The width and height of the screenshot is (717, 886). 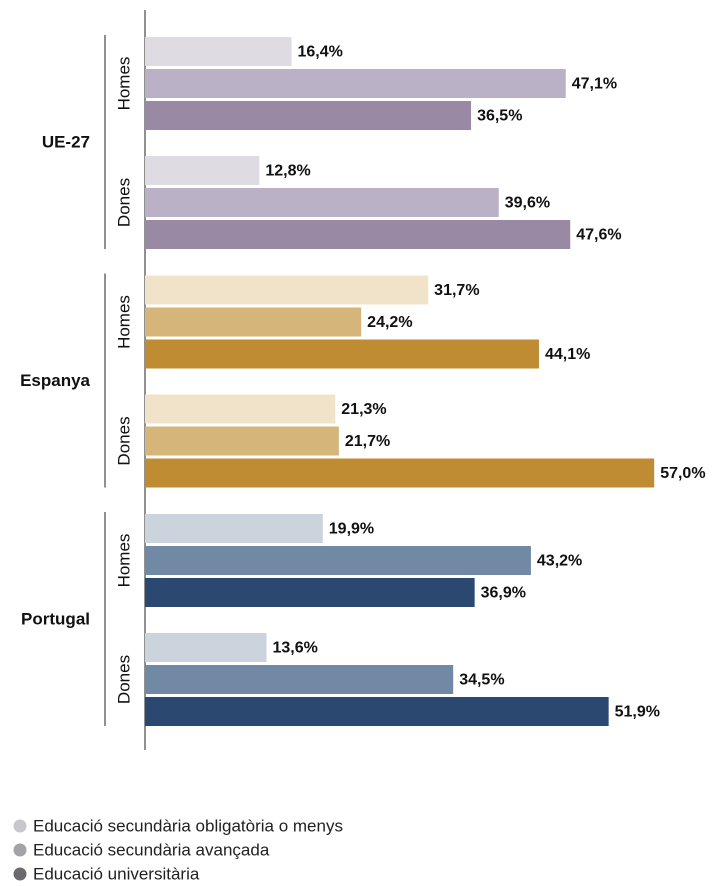 What do you see at coordinates (567, 354) in the screenshot?
I see `value-label: 44,1%` at bounding box center [567, 354].